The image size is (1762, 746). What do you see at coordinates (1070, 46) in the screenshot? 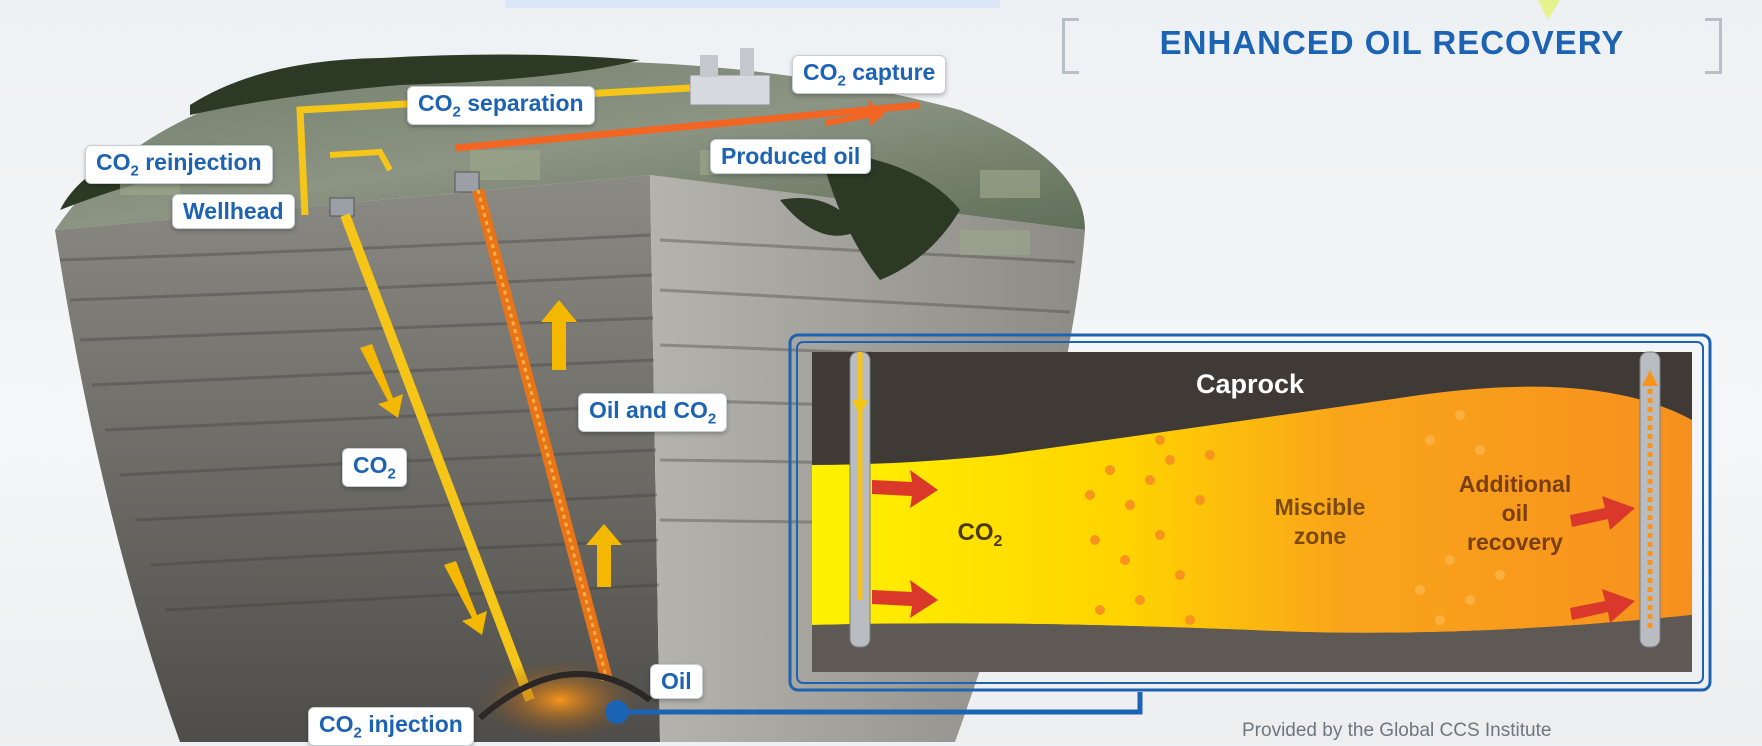
I see `title-bracket-left` at bounding box center [1070, 46].